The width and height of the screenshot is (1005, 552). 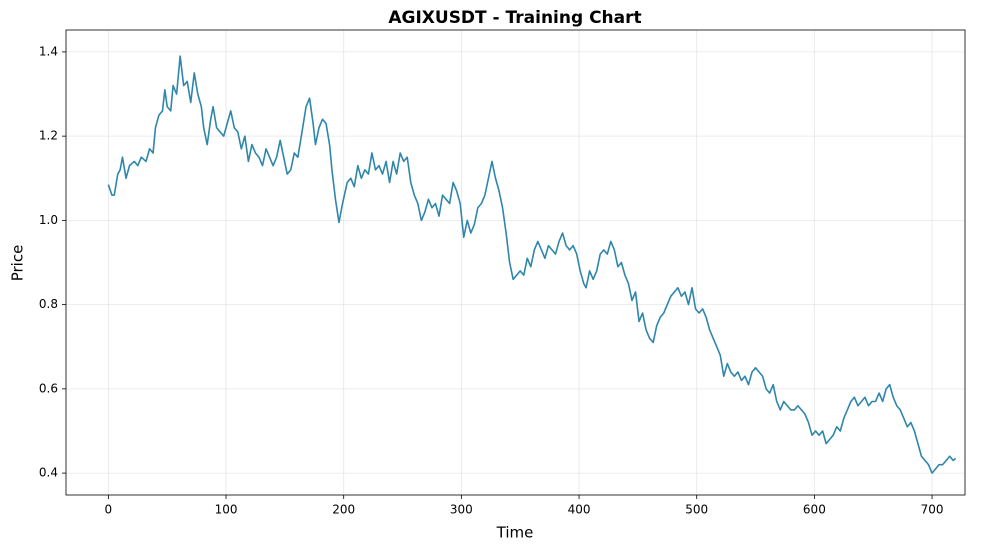 What do you see at coordinates (696, 510) in the screenshot?
I see `x-tick-label: 500` at bounding box center [696, 510].